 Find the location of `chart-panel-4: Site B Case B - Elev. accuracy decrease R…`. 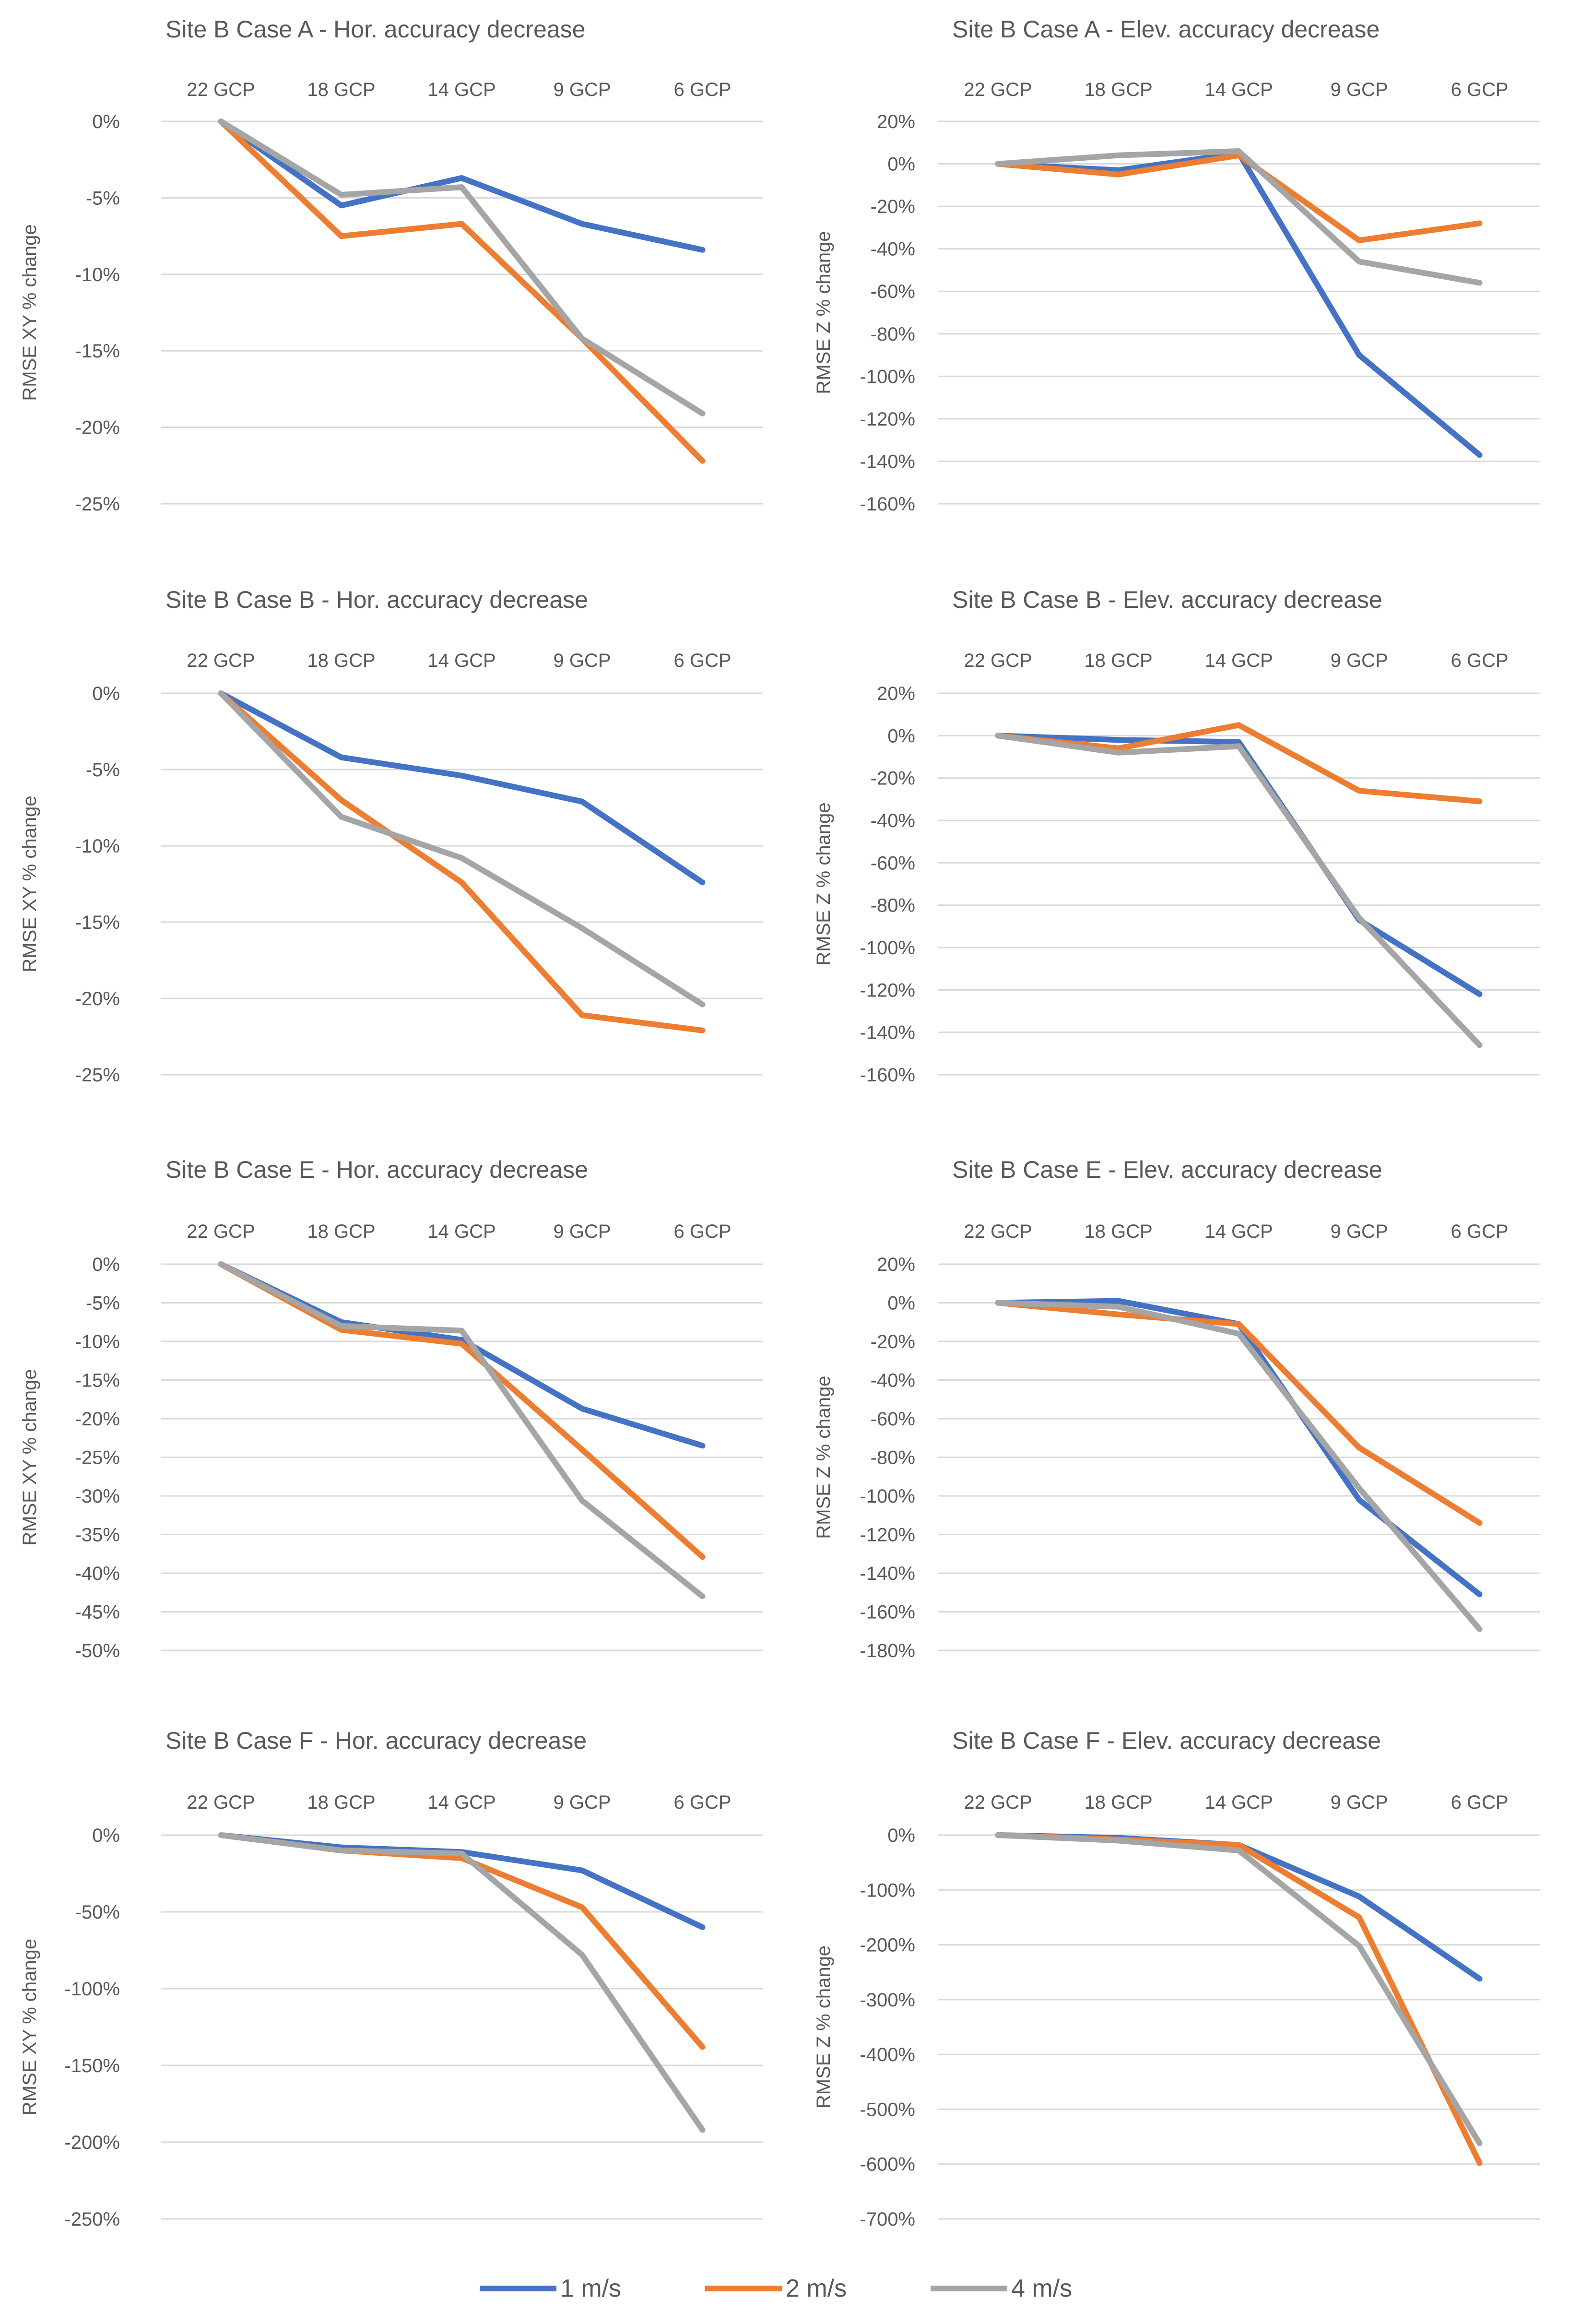

chart-panel-4: Site B Case B - Elev. accuracy decrease R… is located at coordinates (1176, 836).